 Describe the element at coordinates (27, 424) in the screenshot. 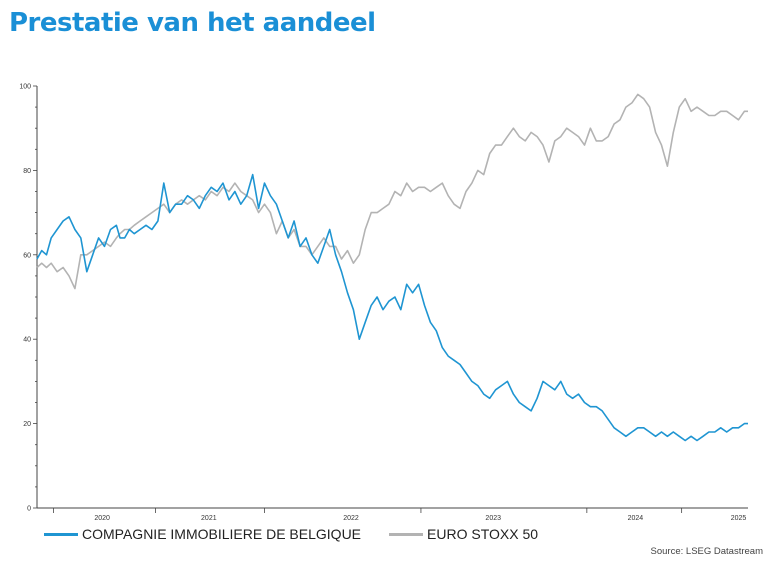

I see `y-tick-label: 20` at that location.